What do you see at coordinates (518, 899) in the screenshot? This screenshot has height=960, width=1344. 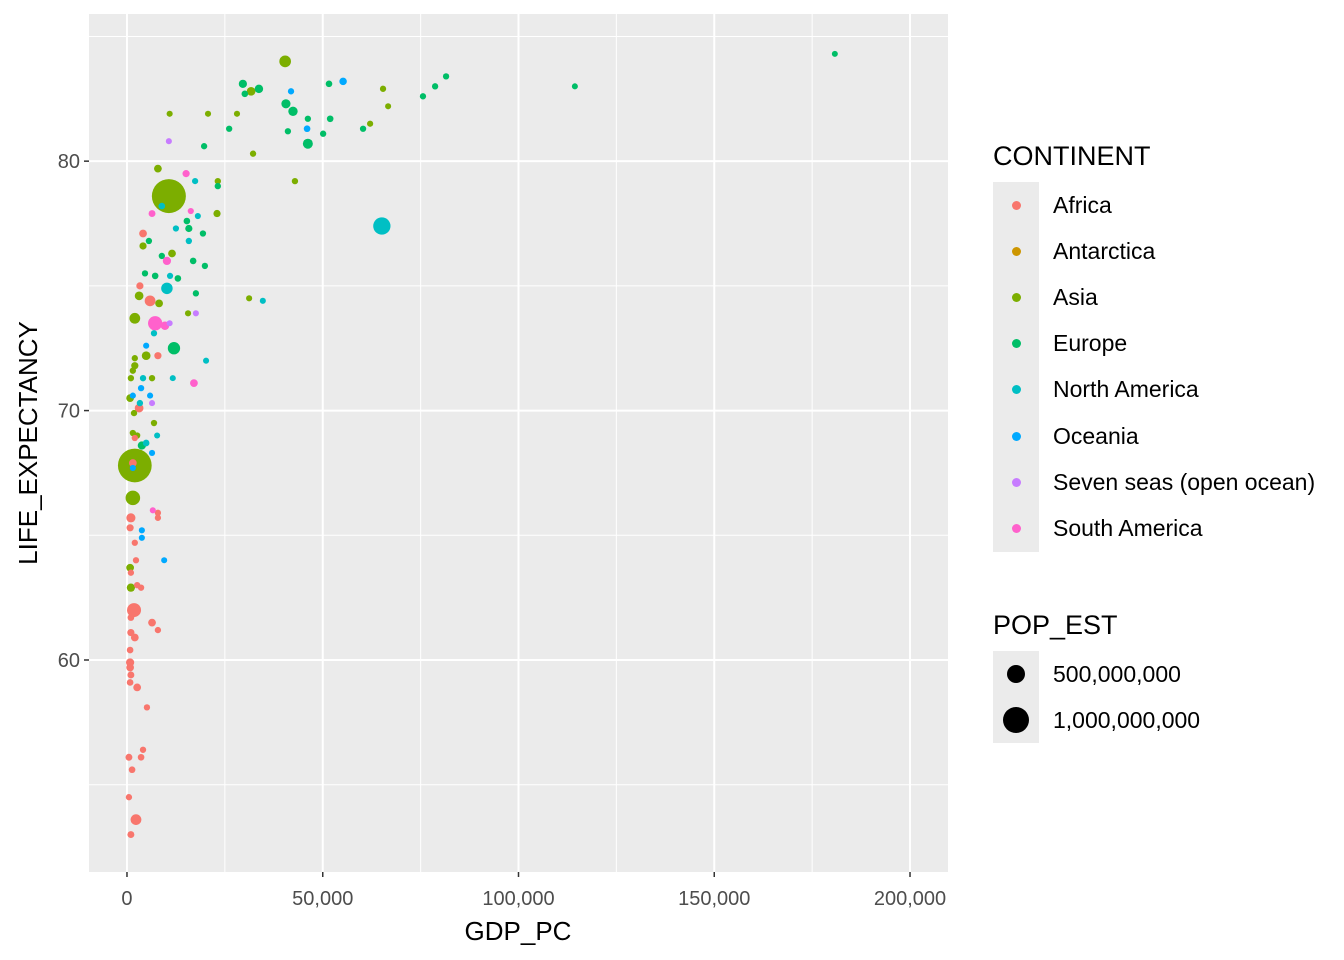 I see `x-tick-label: 100,000` at bounding box center [518, 899].